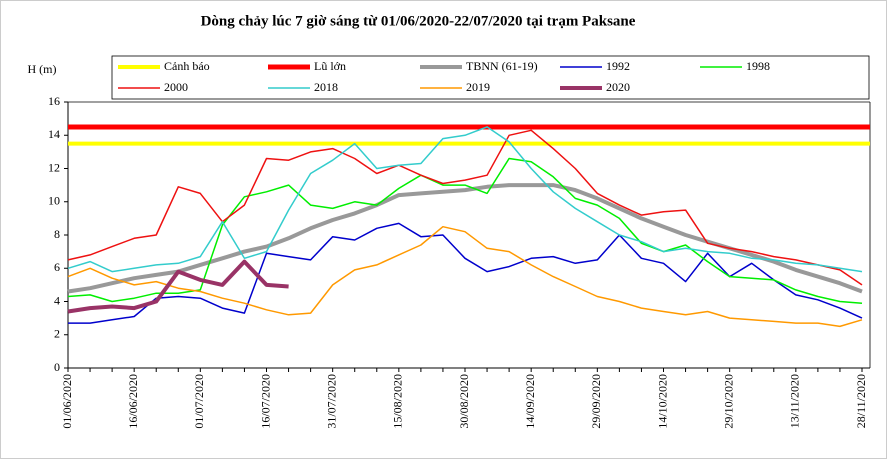  Describe the element at coordinates (133, 401) in the screenshot. I see `x-tick-label: 16/06/2020` at that location.